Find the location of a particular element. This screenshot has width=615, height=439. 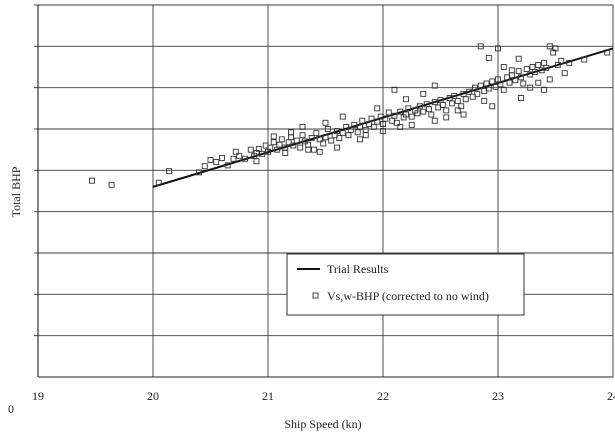

legend-marker-swatch is located at coordinates (315, 295).